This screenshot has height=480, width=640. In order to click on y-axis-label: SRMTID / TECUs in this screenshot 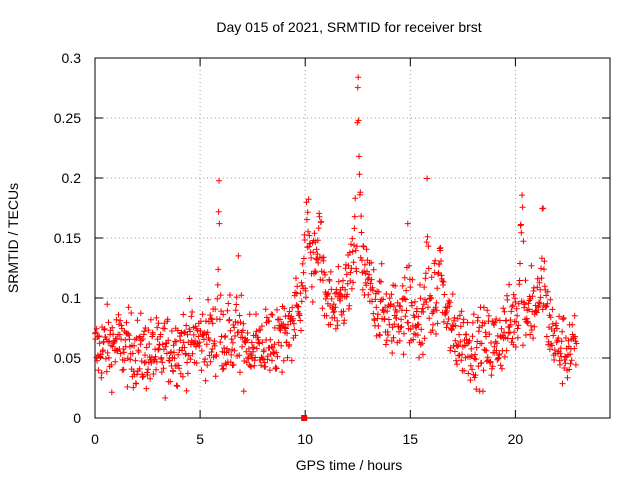, I will do `click(13, 238)`.